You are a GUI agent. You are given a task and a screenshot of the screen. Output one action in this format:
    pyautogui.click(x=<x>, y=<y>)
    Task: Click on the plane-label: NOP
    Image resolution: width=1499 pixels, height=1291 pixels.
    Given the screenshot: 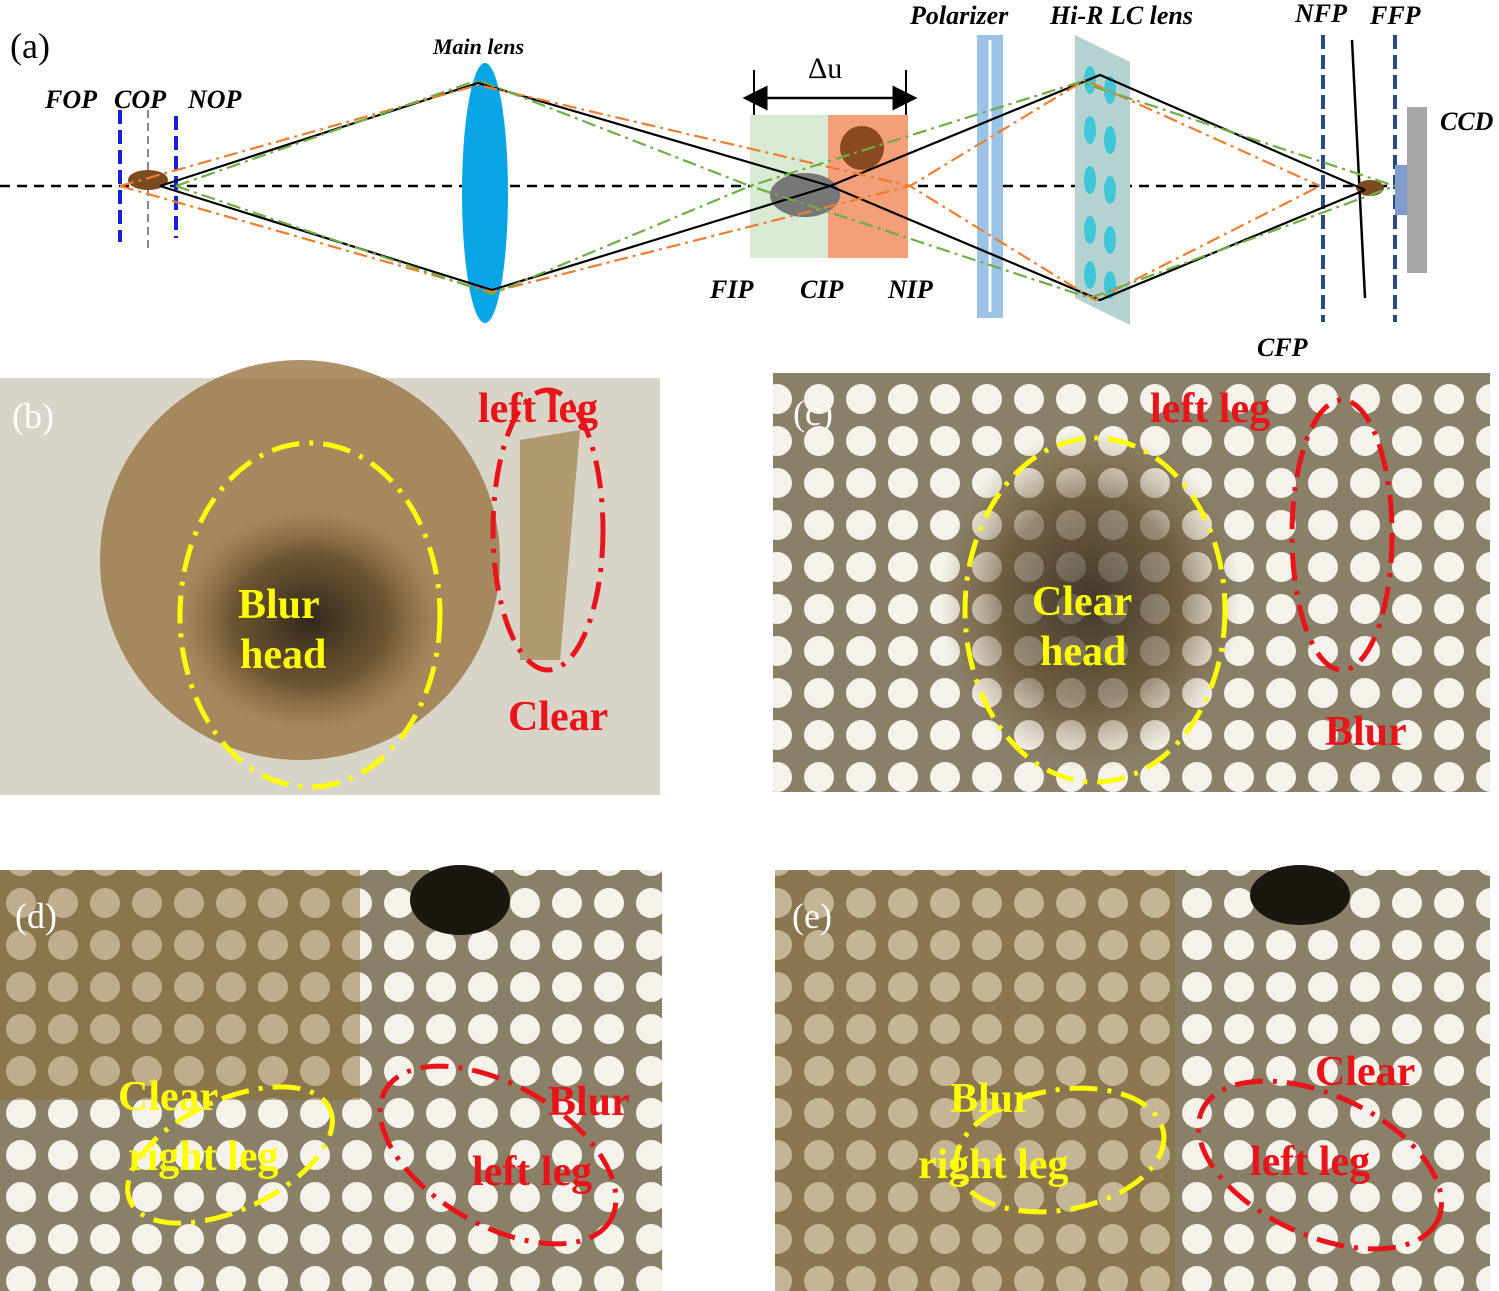 What is the action you would take?
    pyautogui.click(x=215, y=99)
    